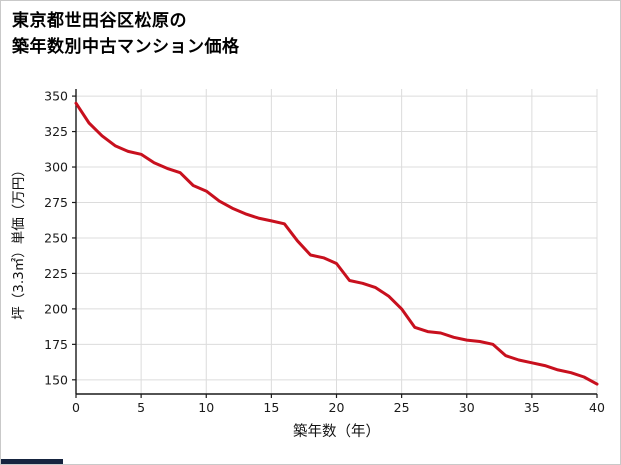 This screenshot has height=465, width=621. What do you see at coordinates (19, 241) in the screenshot?
I see `y-axis-label: 坪（3.3㎡）単価（万円）` at bounding box center [19, 241].